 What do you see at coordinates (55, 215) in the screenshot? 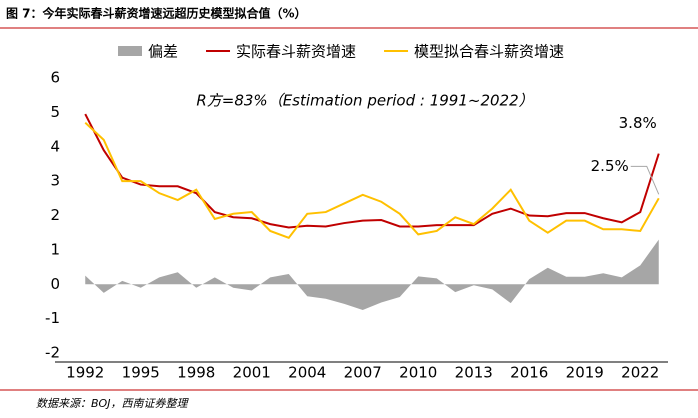
I see `y-tick-label: 2` at bounding box center [55, 215].